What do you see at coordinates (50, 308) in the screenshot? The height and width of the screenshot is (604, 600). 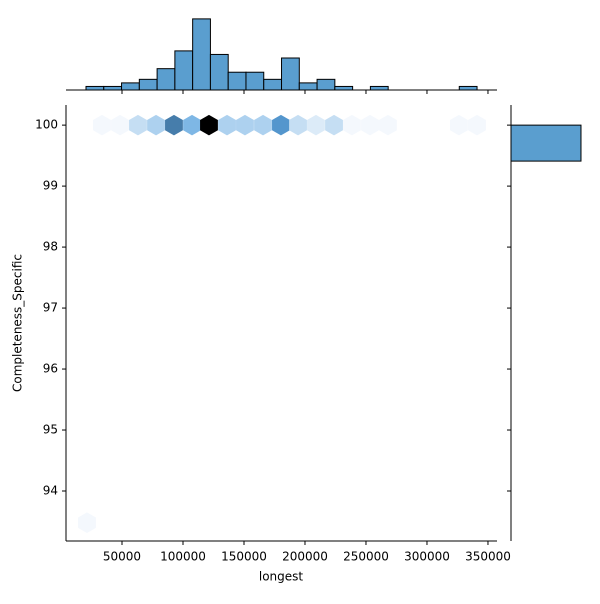 I see `y-tick-label: 97` at bounding box center [50, 308].